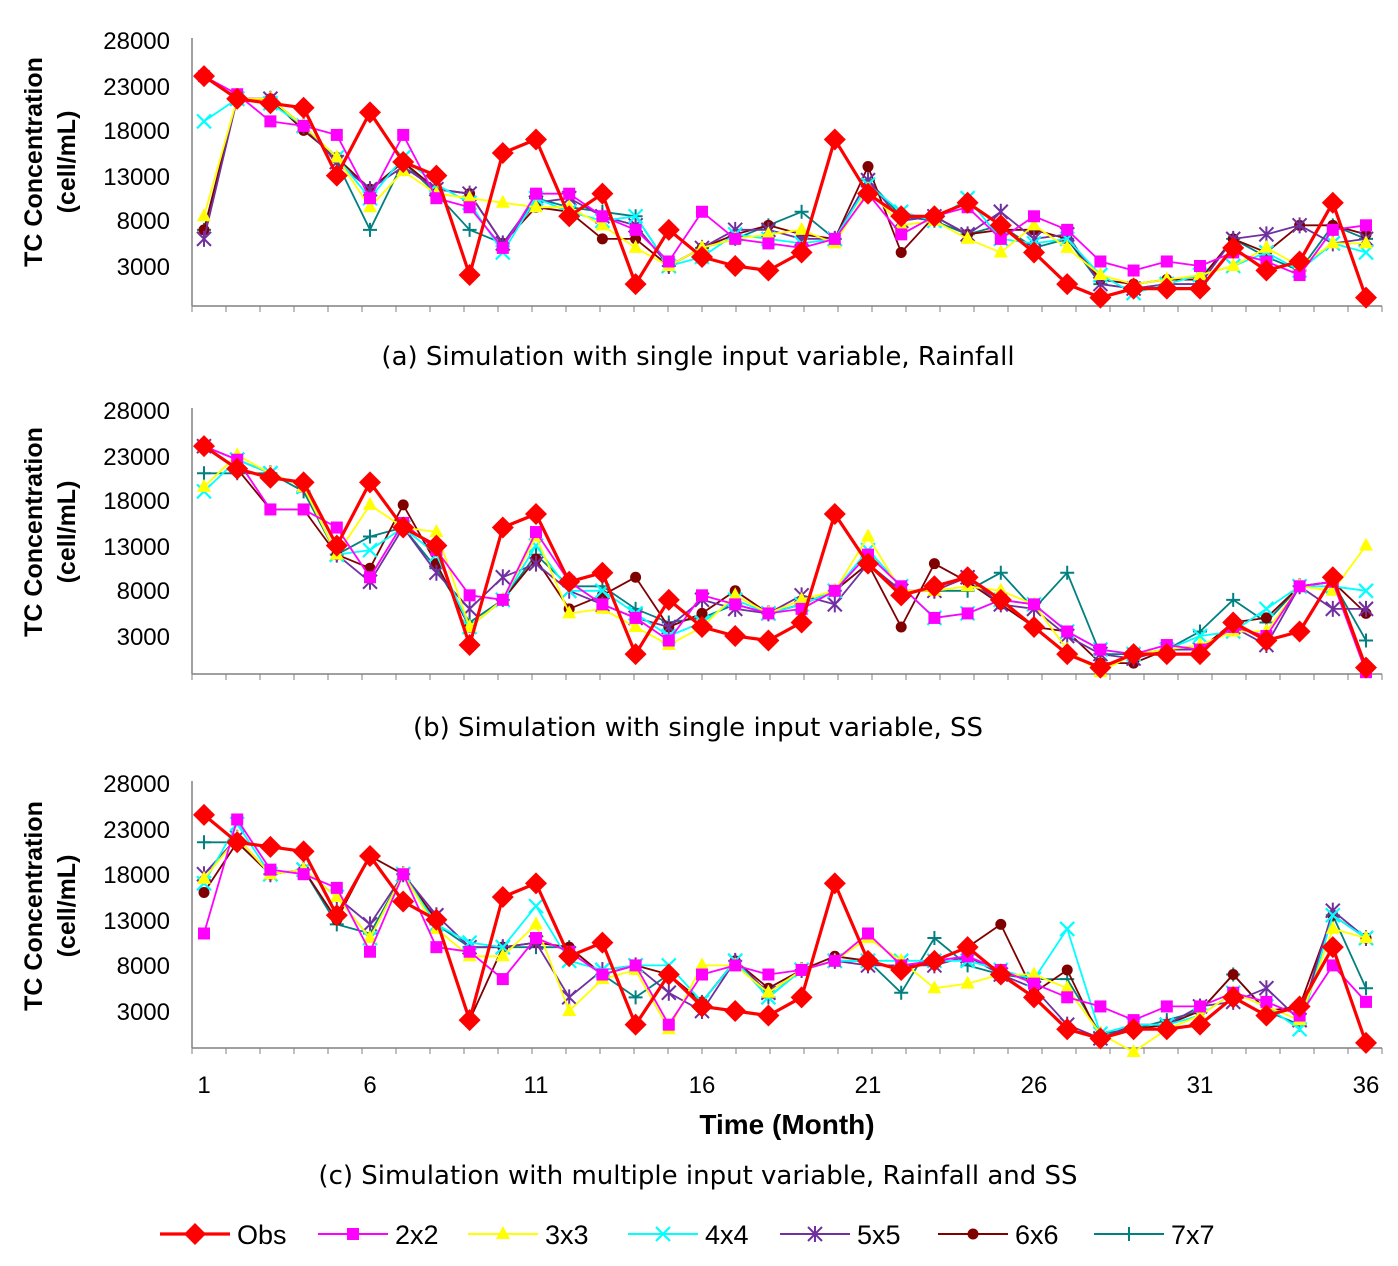 The height and width of the screenshot is (1266, 1398). Describe the element at coordinates (786, 1124) in the screenshot. I see `x-axis-title: Time (Month)` at that location.